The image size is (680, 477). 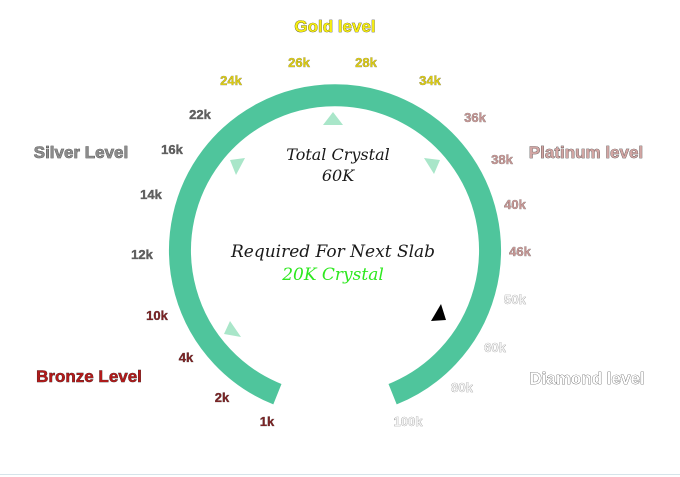 What do you see at coordinates (332, 275) in the screenshot?
I see `required-next-slab-value: 20K Crystal` at bounding box center [332, 275].